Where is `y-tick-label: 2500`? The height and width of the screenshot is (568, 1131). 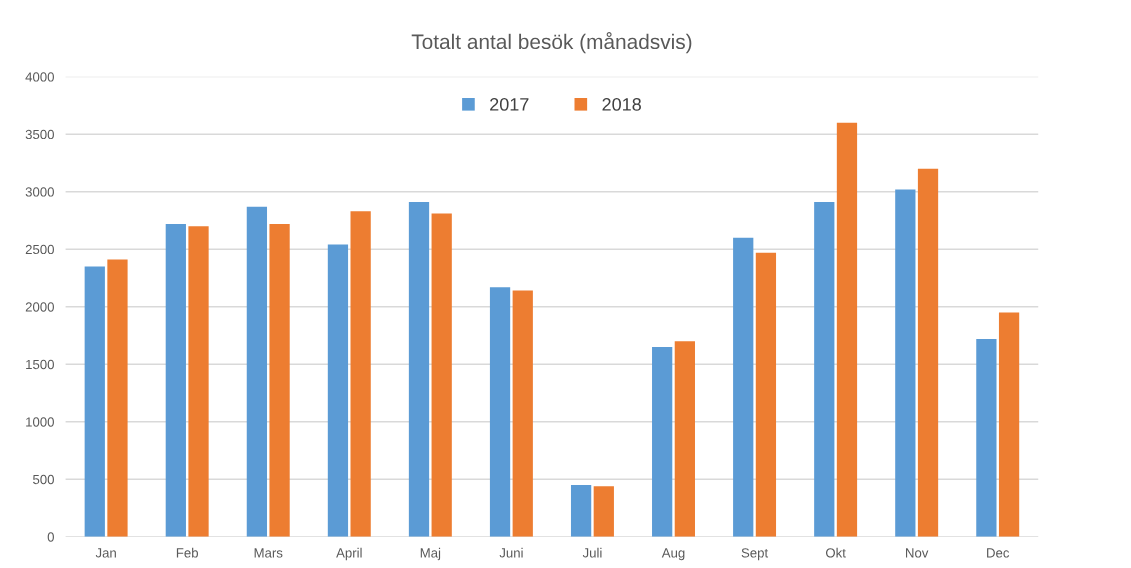
y-tick-label: 2500 is located at coordinates (39, 249).